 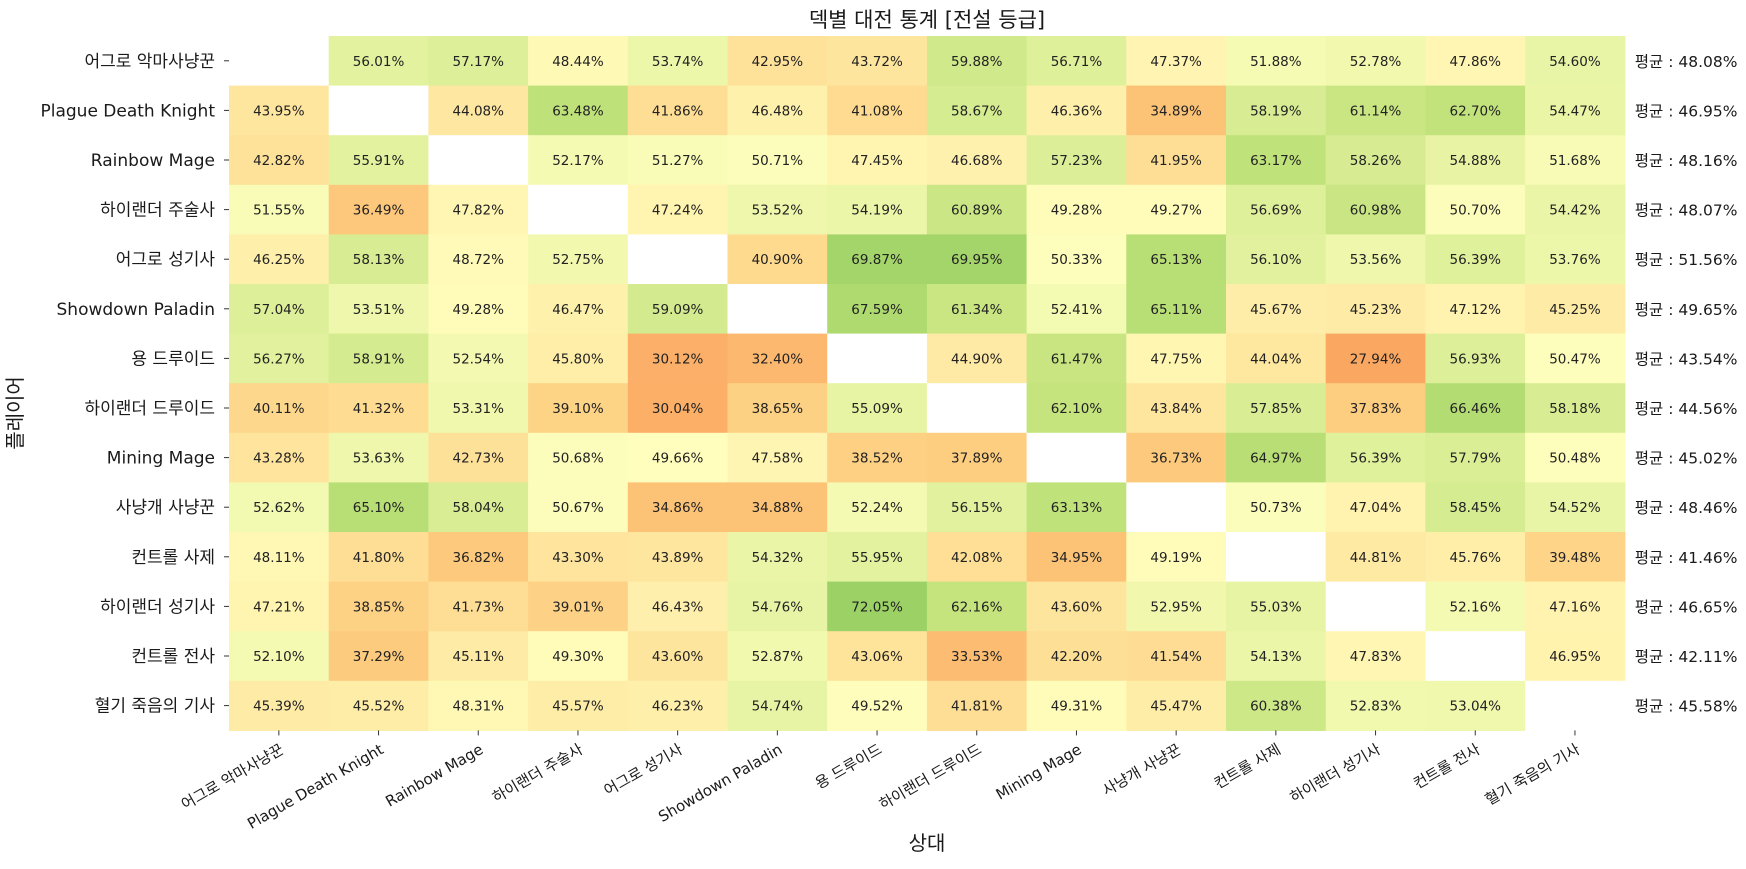 What do you see at coordinates (1176, 359) in the screenshot?
I see `cell-value-label: 47.75%` at bounding box center [1176, 359].